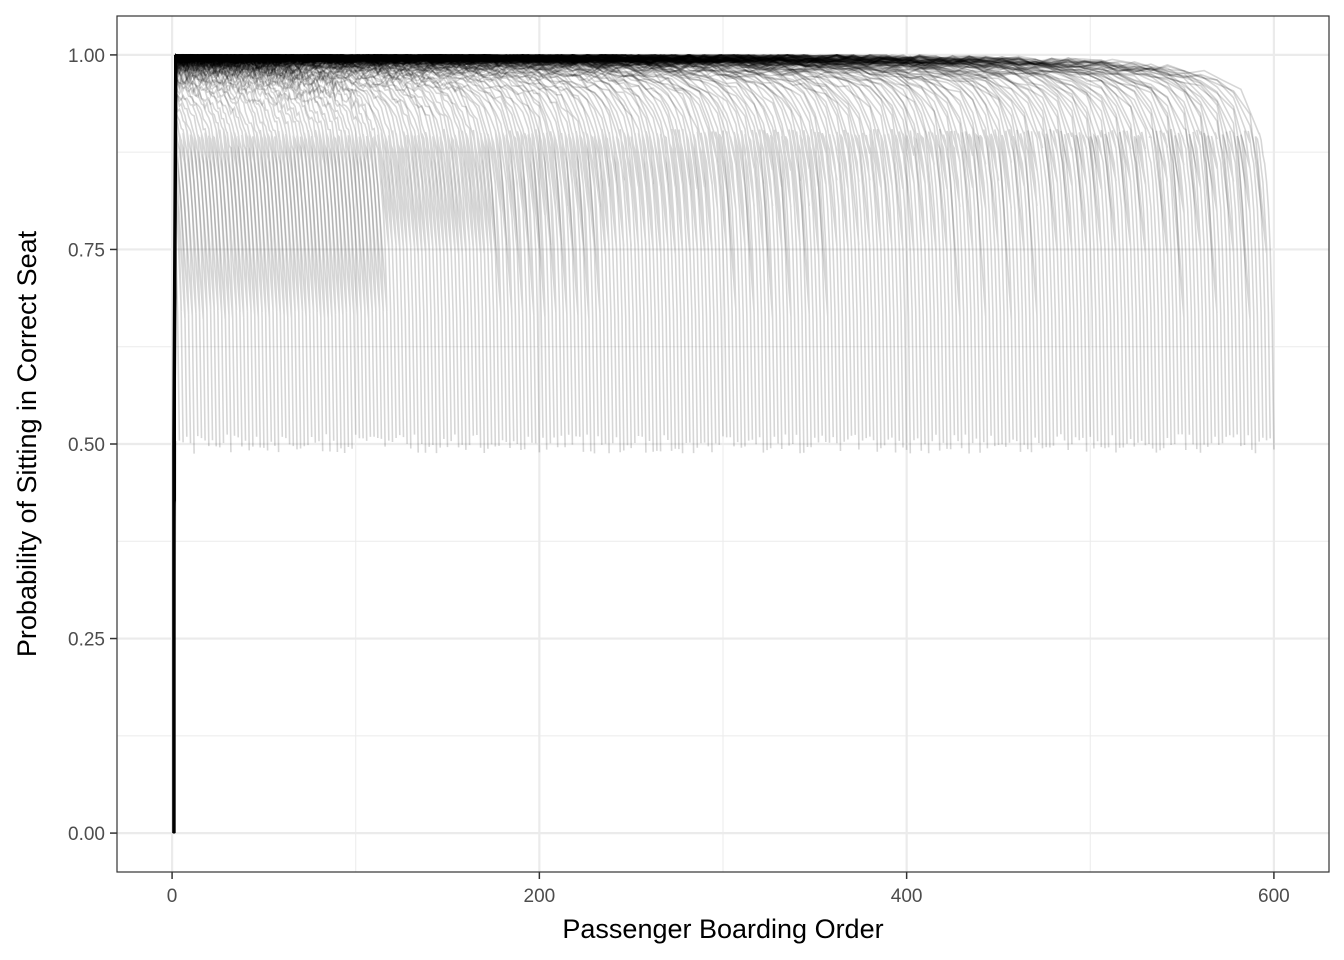 This screenshot has width=1344, height=960. I want to click on y-axis-ticks: 0.00 0.25 0.50 0.75 1.00, so click(92, 445).